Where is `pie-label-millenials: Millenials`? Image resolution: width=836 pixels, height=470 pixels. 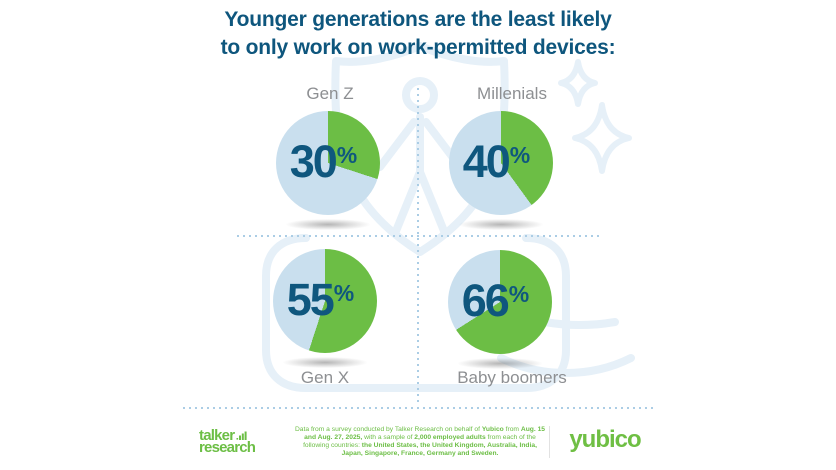 pie-label-millenials: Millenials is located at coordinates (512, 93).